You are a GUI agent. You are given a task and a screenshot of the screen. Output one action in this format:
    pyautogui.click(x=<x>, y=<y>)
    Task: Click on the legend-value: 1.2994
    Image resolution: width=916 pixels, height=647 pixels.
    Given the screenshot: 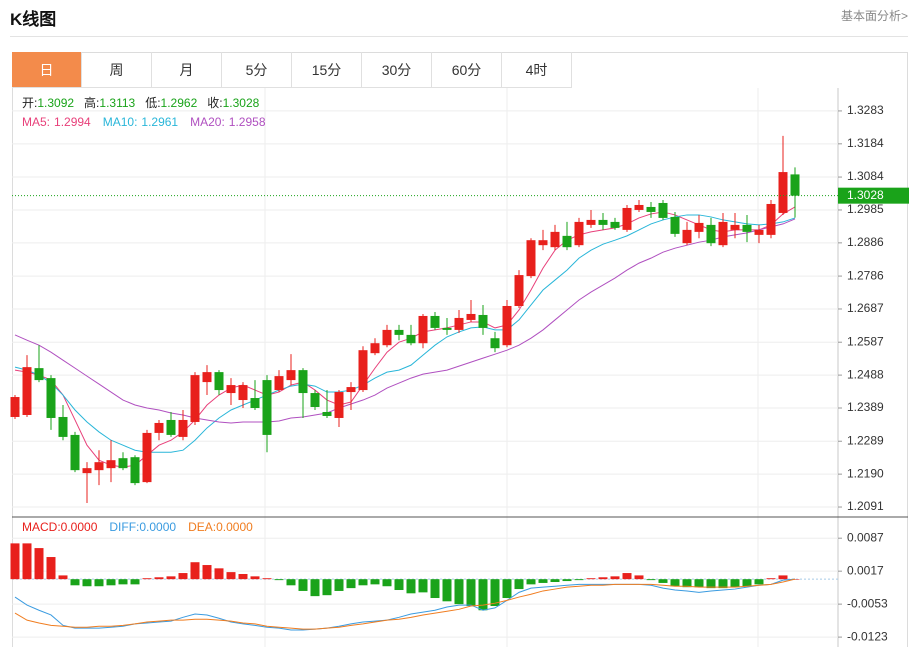 What is the action you would take?
    pyautogui.click(x=72, y=122)
    